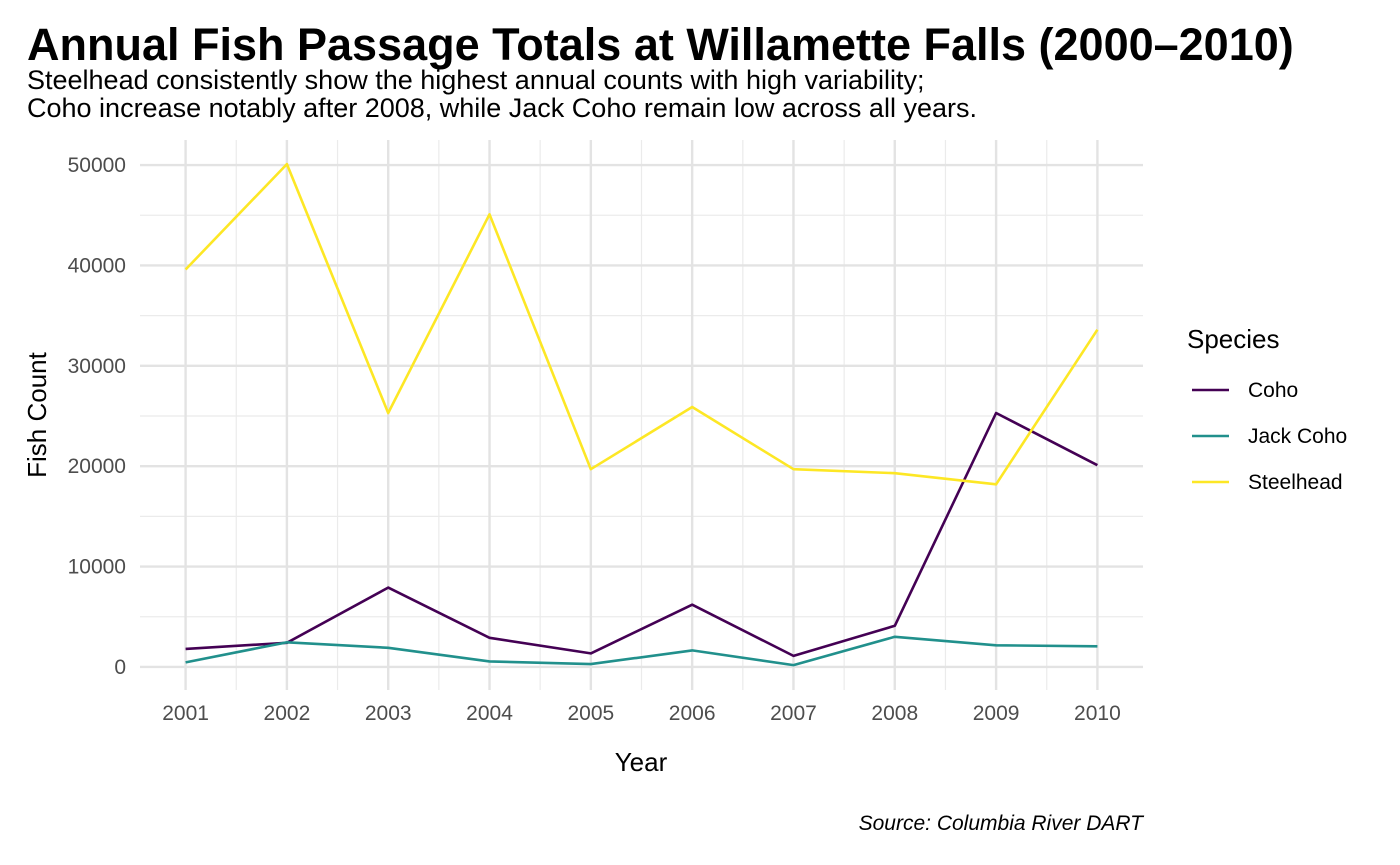  I want to click on x-tick-label: 2003, so click(388, 713).